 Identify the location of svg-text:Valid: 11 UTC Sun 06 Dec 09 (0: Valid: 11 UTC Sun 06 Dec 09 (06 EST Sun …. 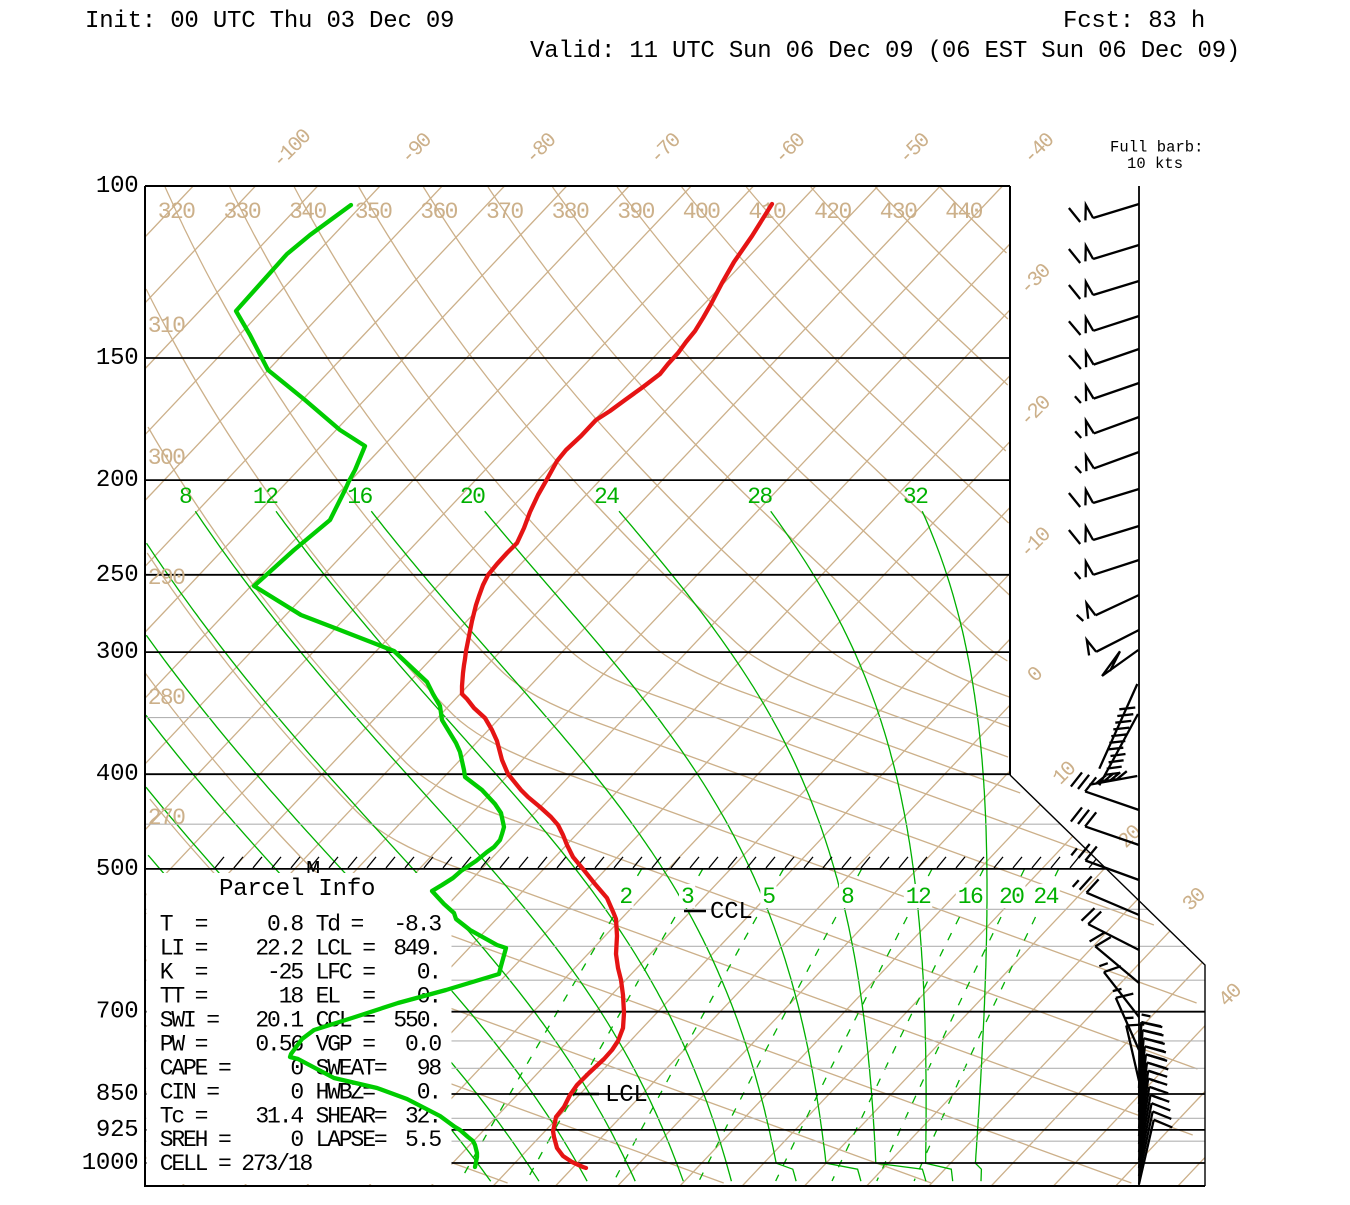
(885, 51).